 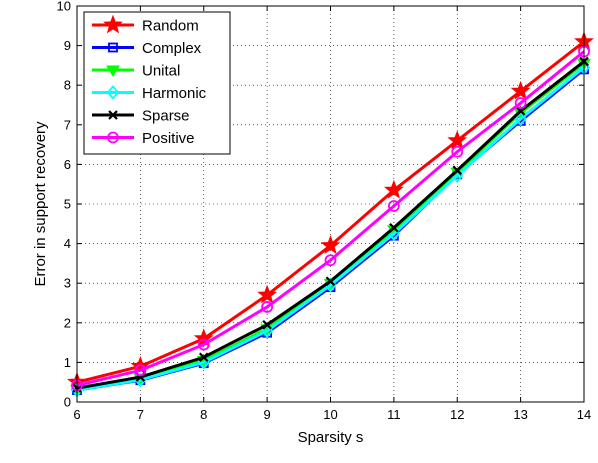 What do you see at coordinates (394, 414) in the screenshot?
I see `x-tick-label: 11` at bounding box center [394, 414].